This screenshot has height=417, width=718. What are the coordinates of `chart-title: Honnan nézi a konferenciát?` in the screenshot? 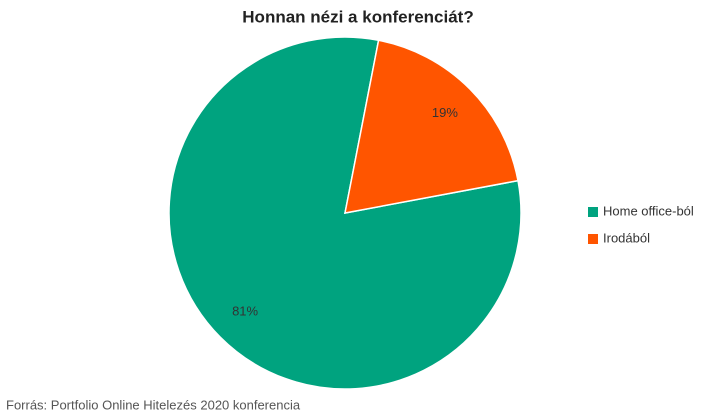 It's located at (357, 16).